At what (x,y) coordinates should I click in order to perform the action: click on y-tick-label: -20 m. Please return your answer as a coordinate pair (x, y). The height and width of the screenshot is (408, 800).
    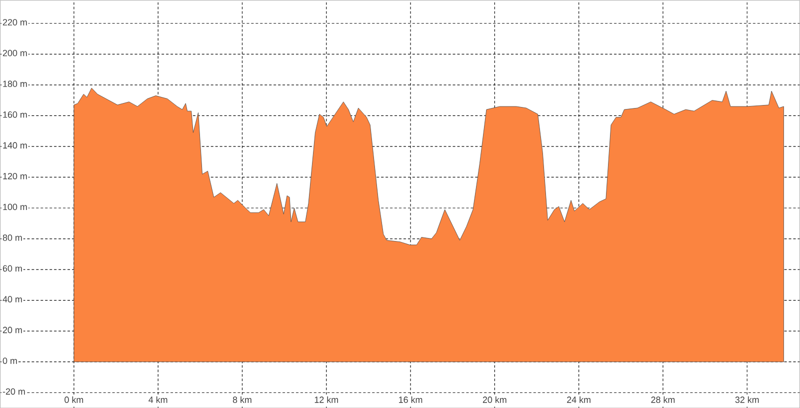
    Looking at the image, I should click on (13, 391).